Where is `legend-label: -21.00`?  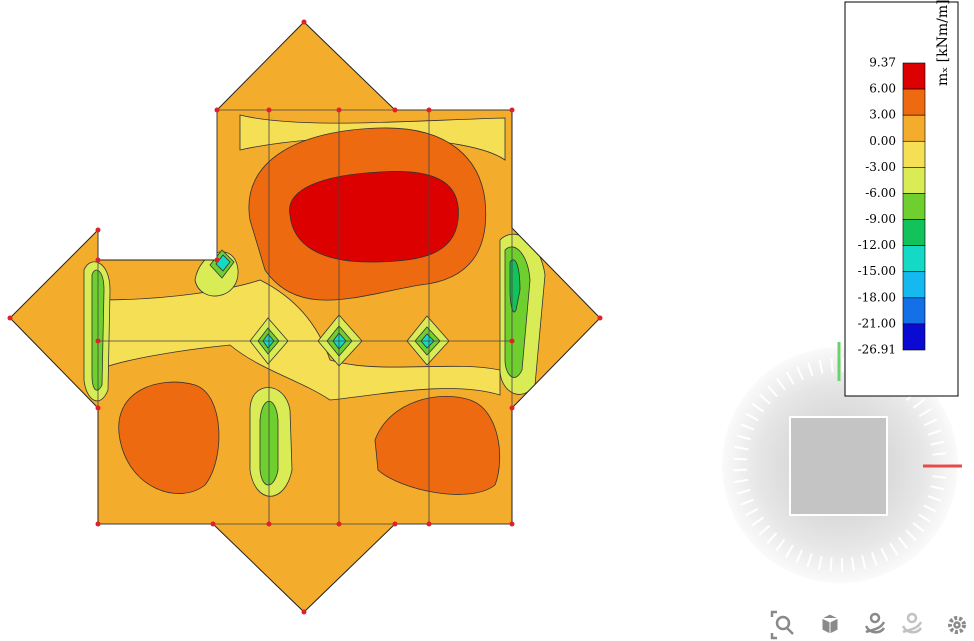
legend-label: -21.00 is located at coordinates (877, 323).